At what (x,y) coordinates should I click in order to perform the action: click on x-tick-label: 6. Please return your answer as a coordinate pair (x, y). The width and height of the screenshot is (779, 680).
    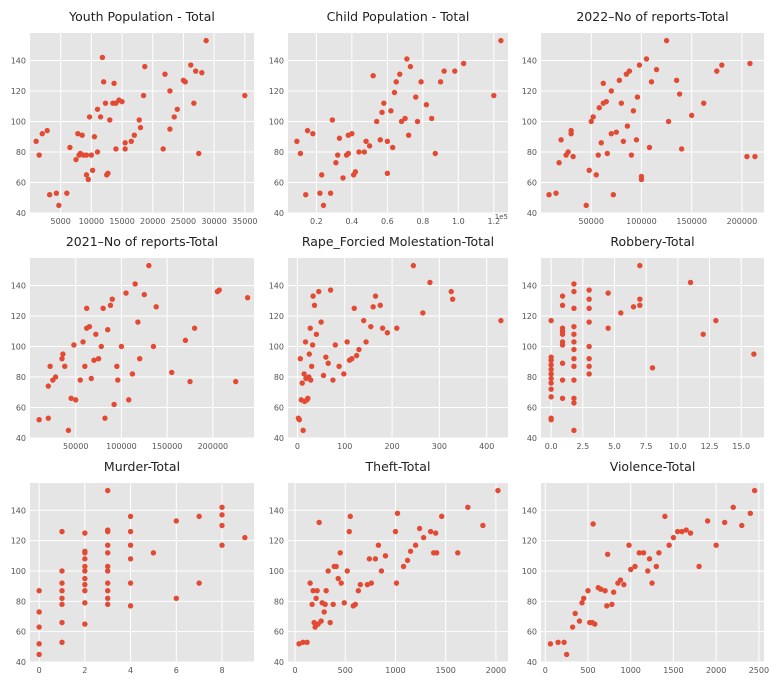
    Looking at the image, I should click on (176, 670).